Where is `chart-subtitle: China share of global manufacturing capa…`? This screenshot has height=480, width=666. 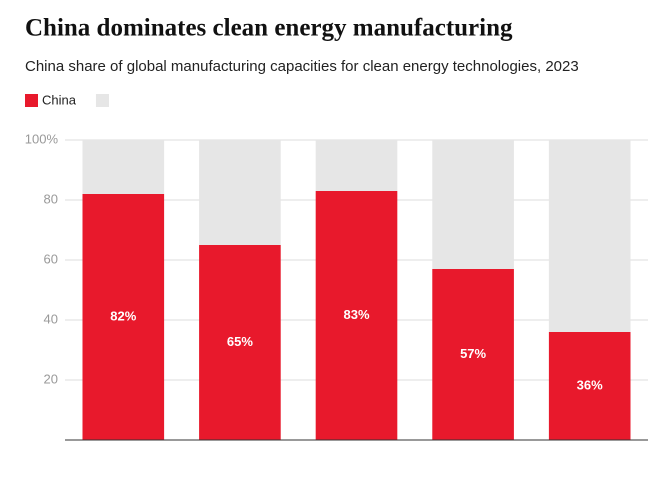 chart-subtitle: China share of global manufacturing capa… is located at coordinates (302, 66).